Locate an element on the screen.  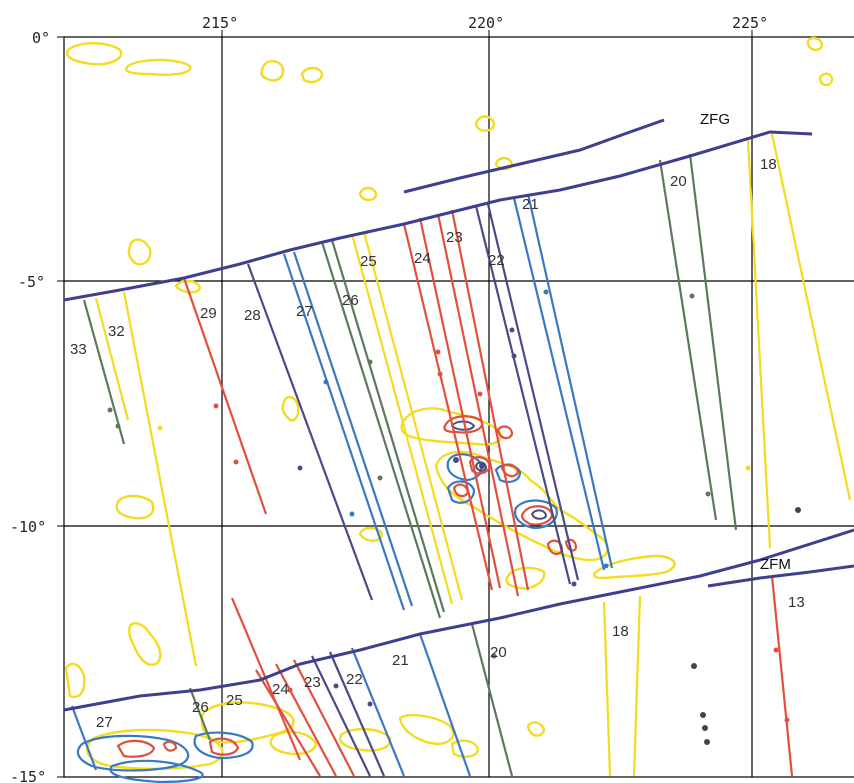
anomaly-label-22: 22 is located at coordinates (496, 260).